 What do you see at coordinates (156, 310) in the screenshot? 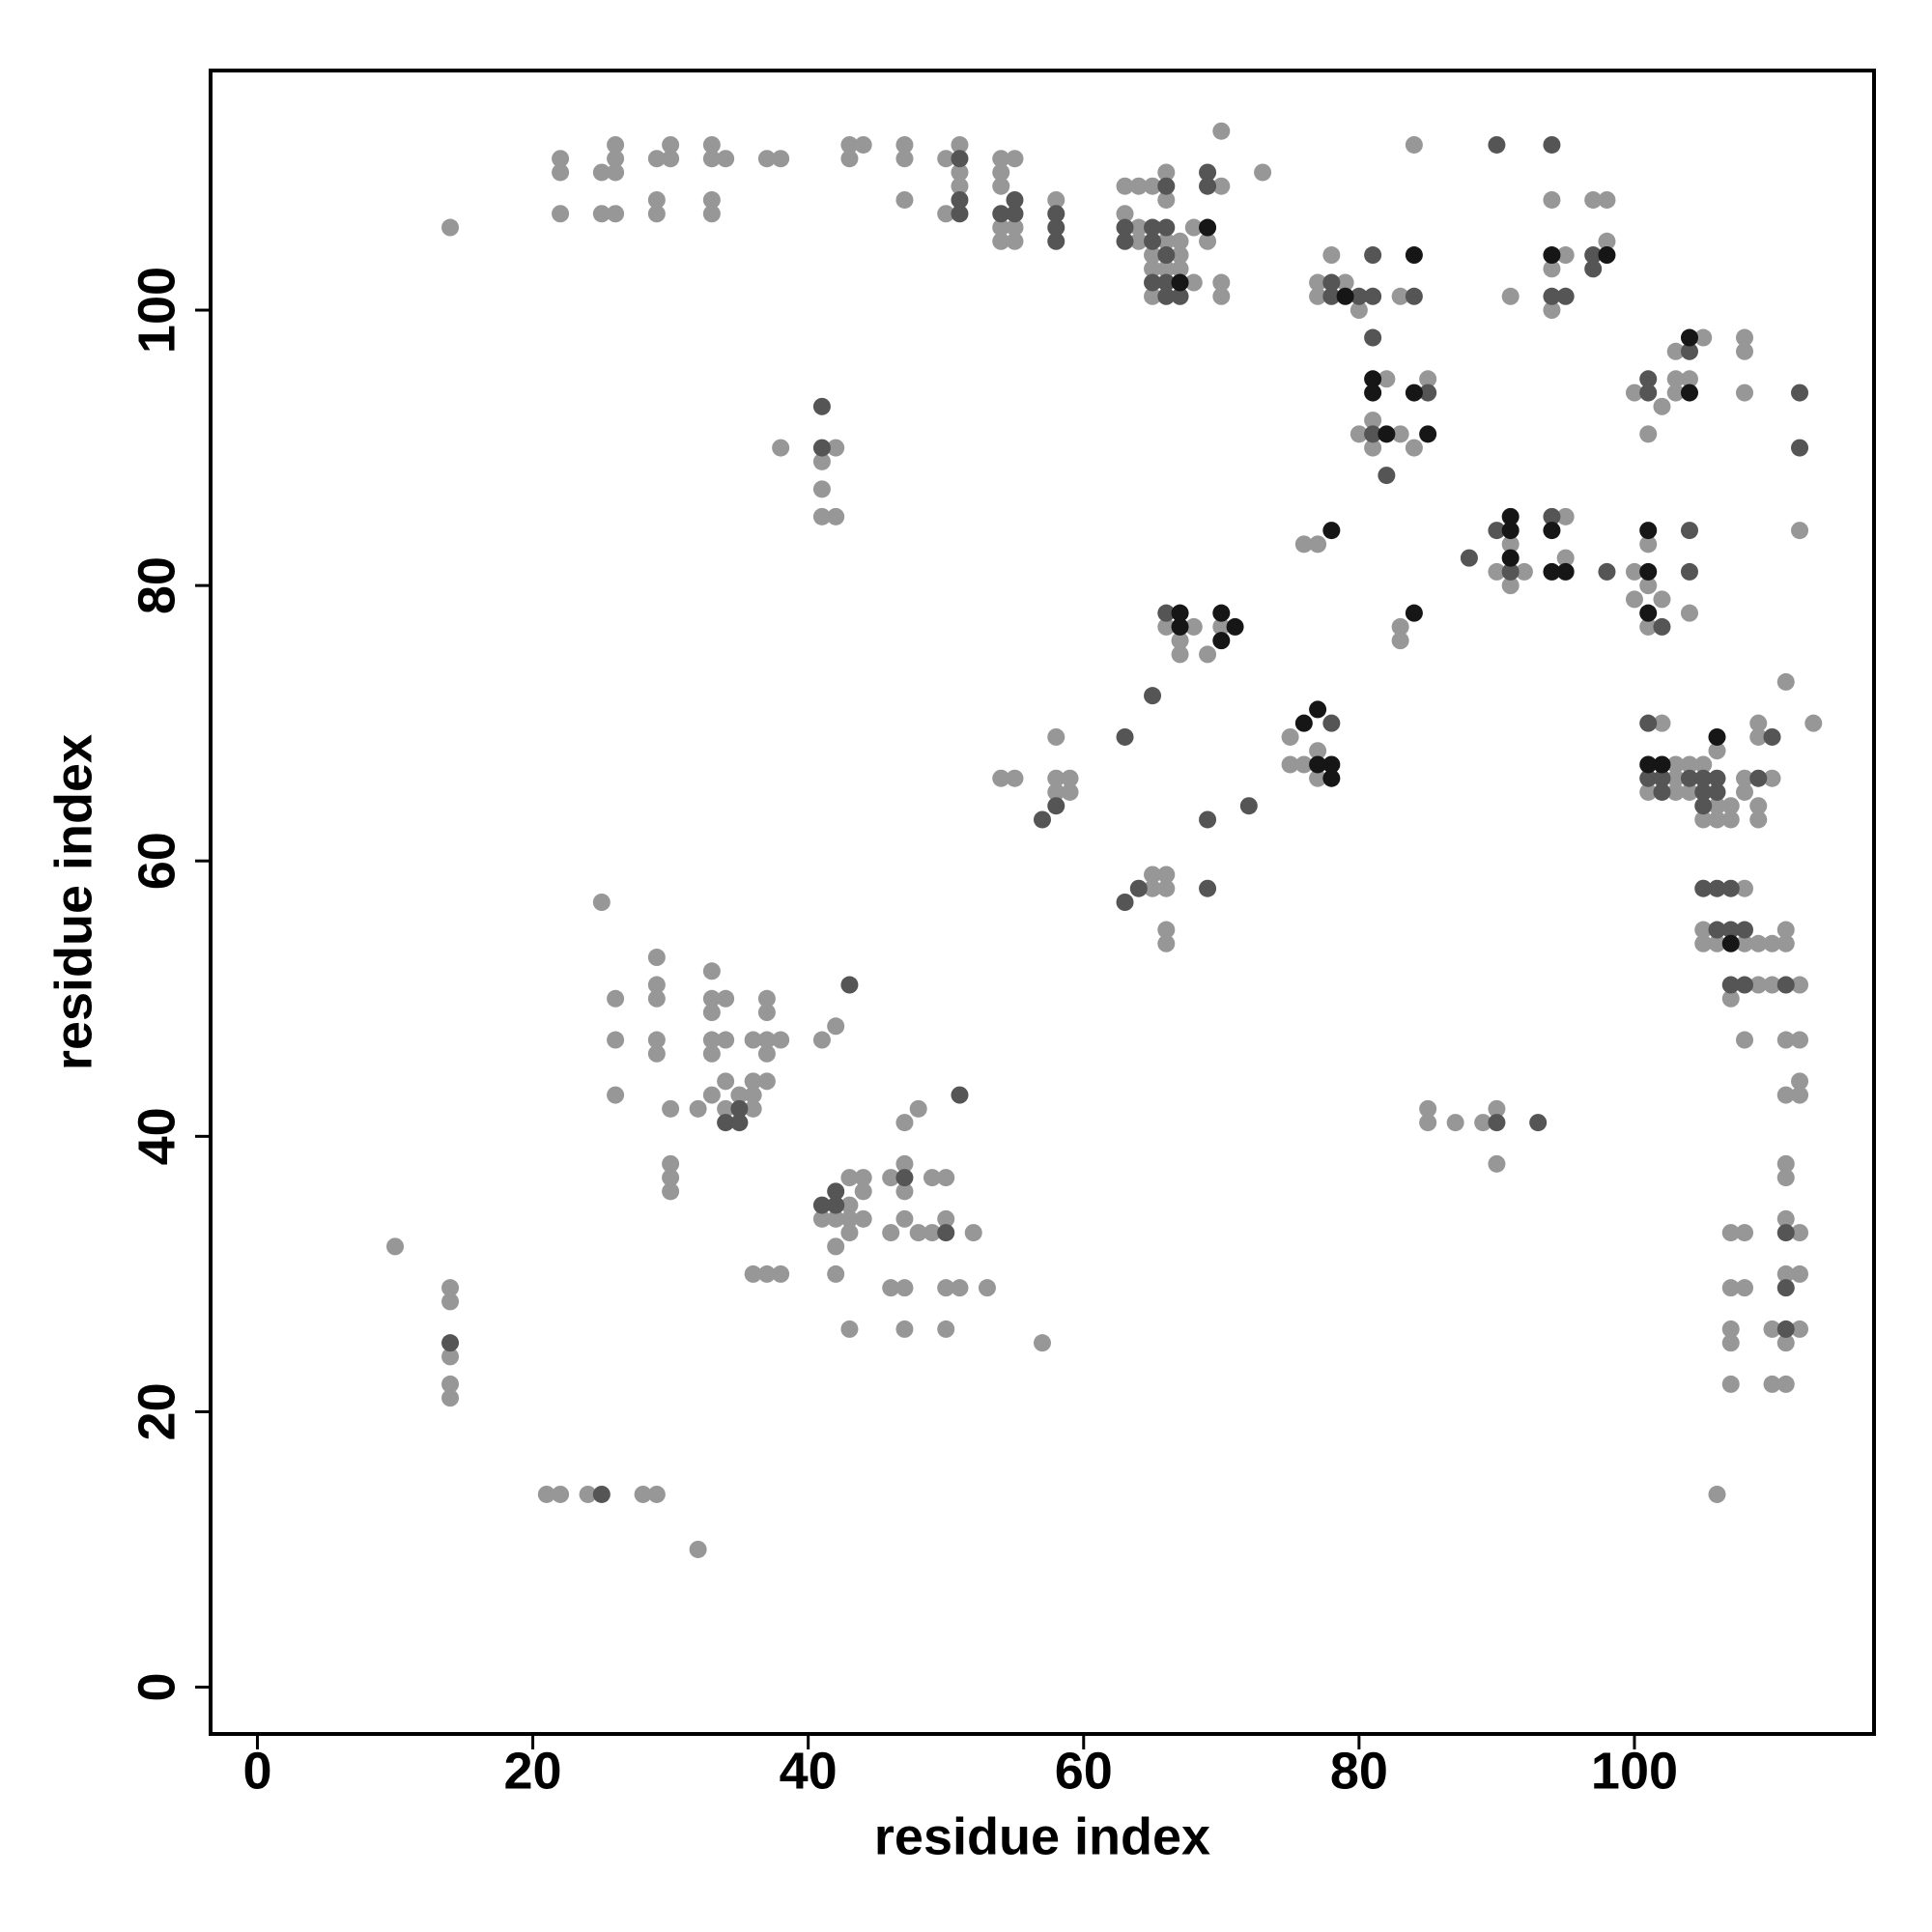
I see `y-tick-label: 100` at bounding box center [156, 310].